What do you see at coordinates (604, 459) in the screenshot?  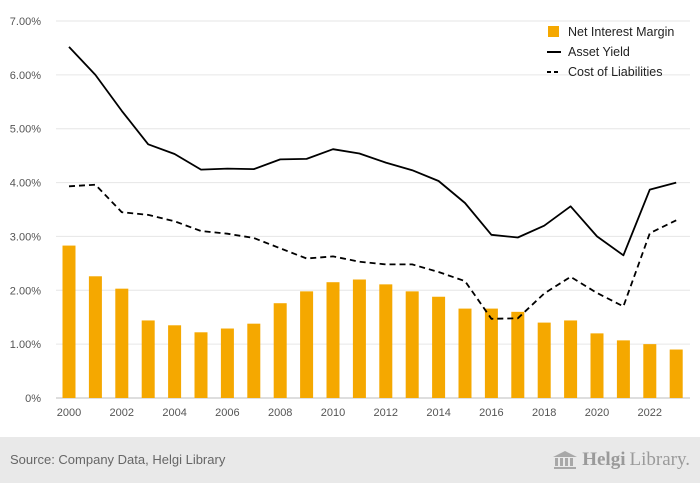 I see `logo-text-helgi: Helgi` at bounding box center [604, 459].